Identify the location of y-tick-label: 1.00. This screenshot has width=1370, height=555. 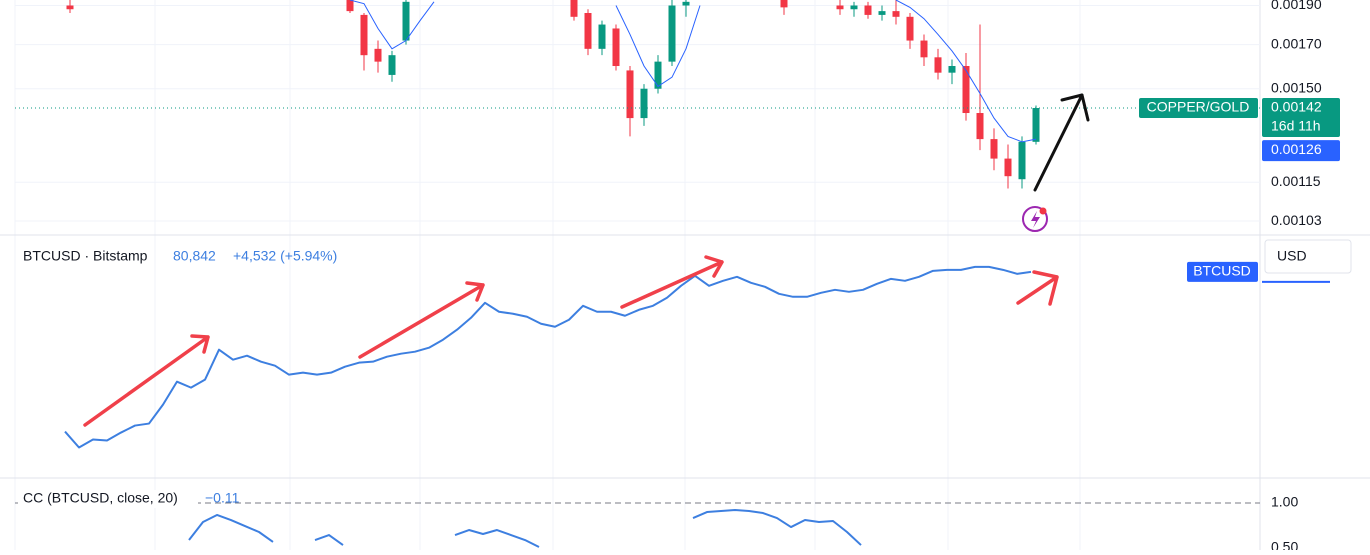
(1284, 502).